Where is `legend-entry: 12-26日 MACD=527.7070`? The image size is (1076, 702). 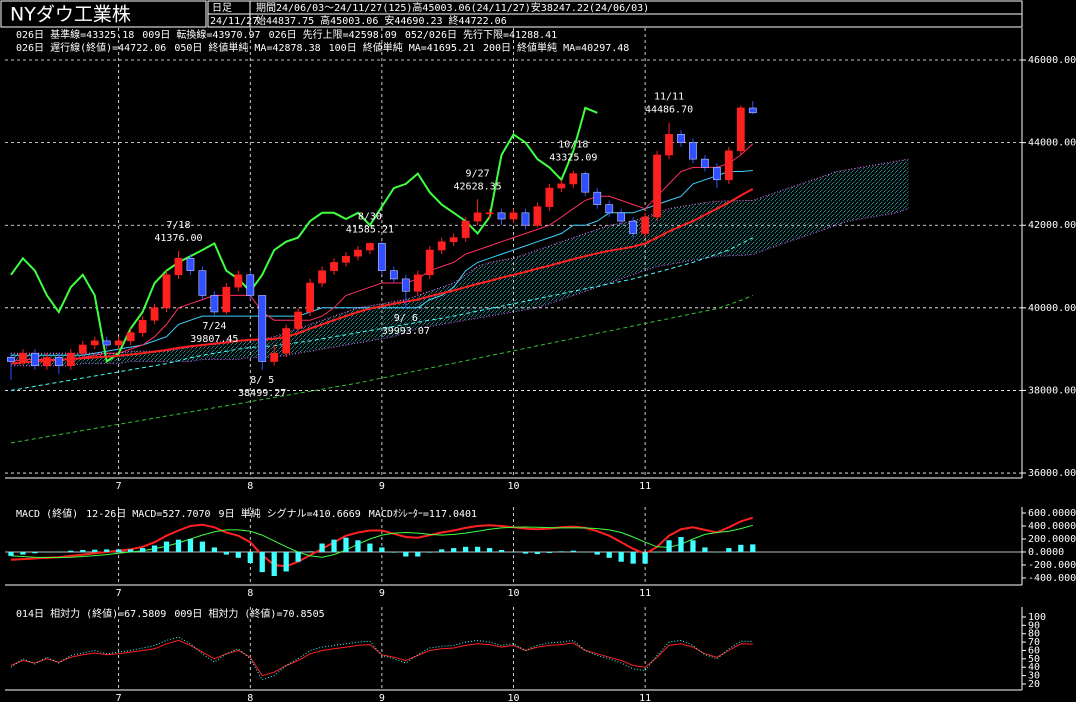 legend-entry: 12-26日 MACD=527.7070 is located at coordinates (148, 514).